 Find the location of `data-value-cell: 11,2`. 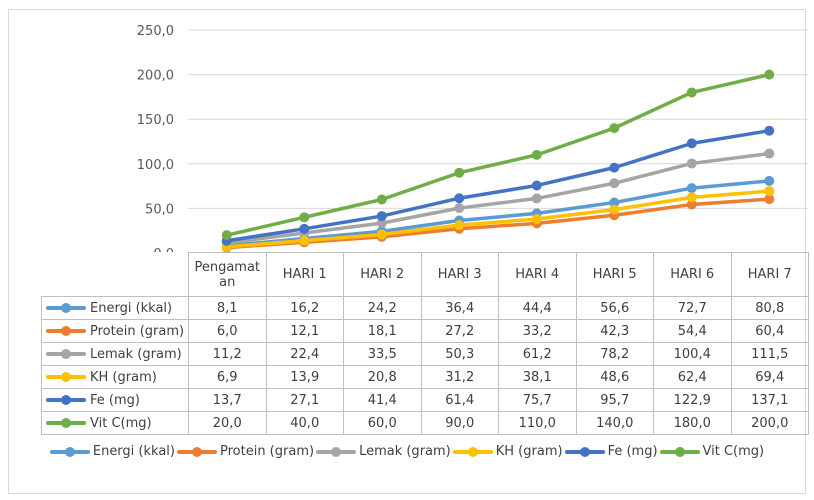

data-value-cell: 11,2 is located at coordinates (227, 354).